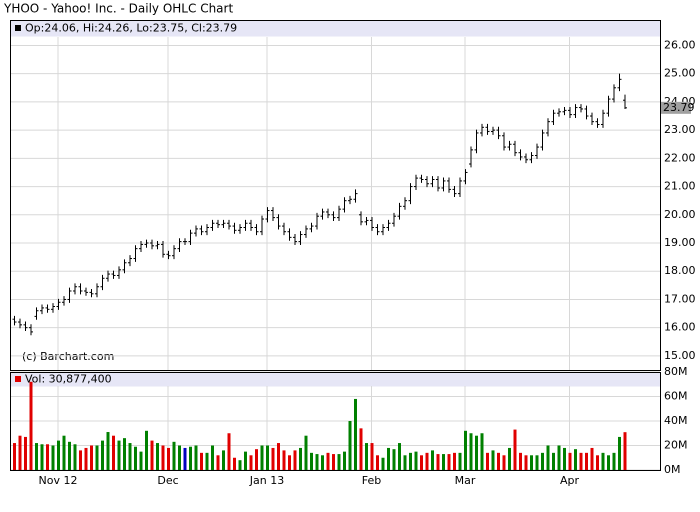 Image resolution: width=700 pixels, height=512 pixels. Describe the element at coordinates (680, 214) in the screenshot. I see `y-tick-label: 20.00` at that location.